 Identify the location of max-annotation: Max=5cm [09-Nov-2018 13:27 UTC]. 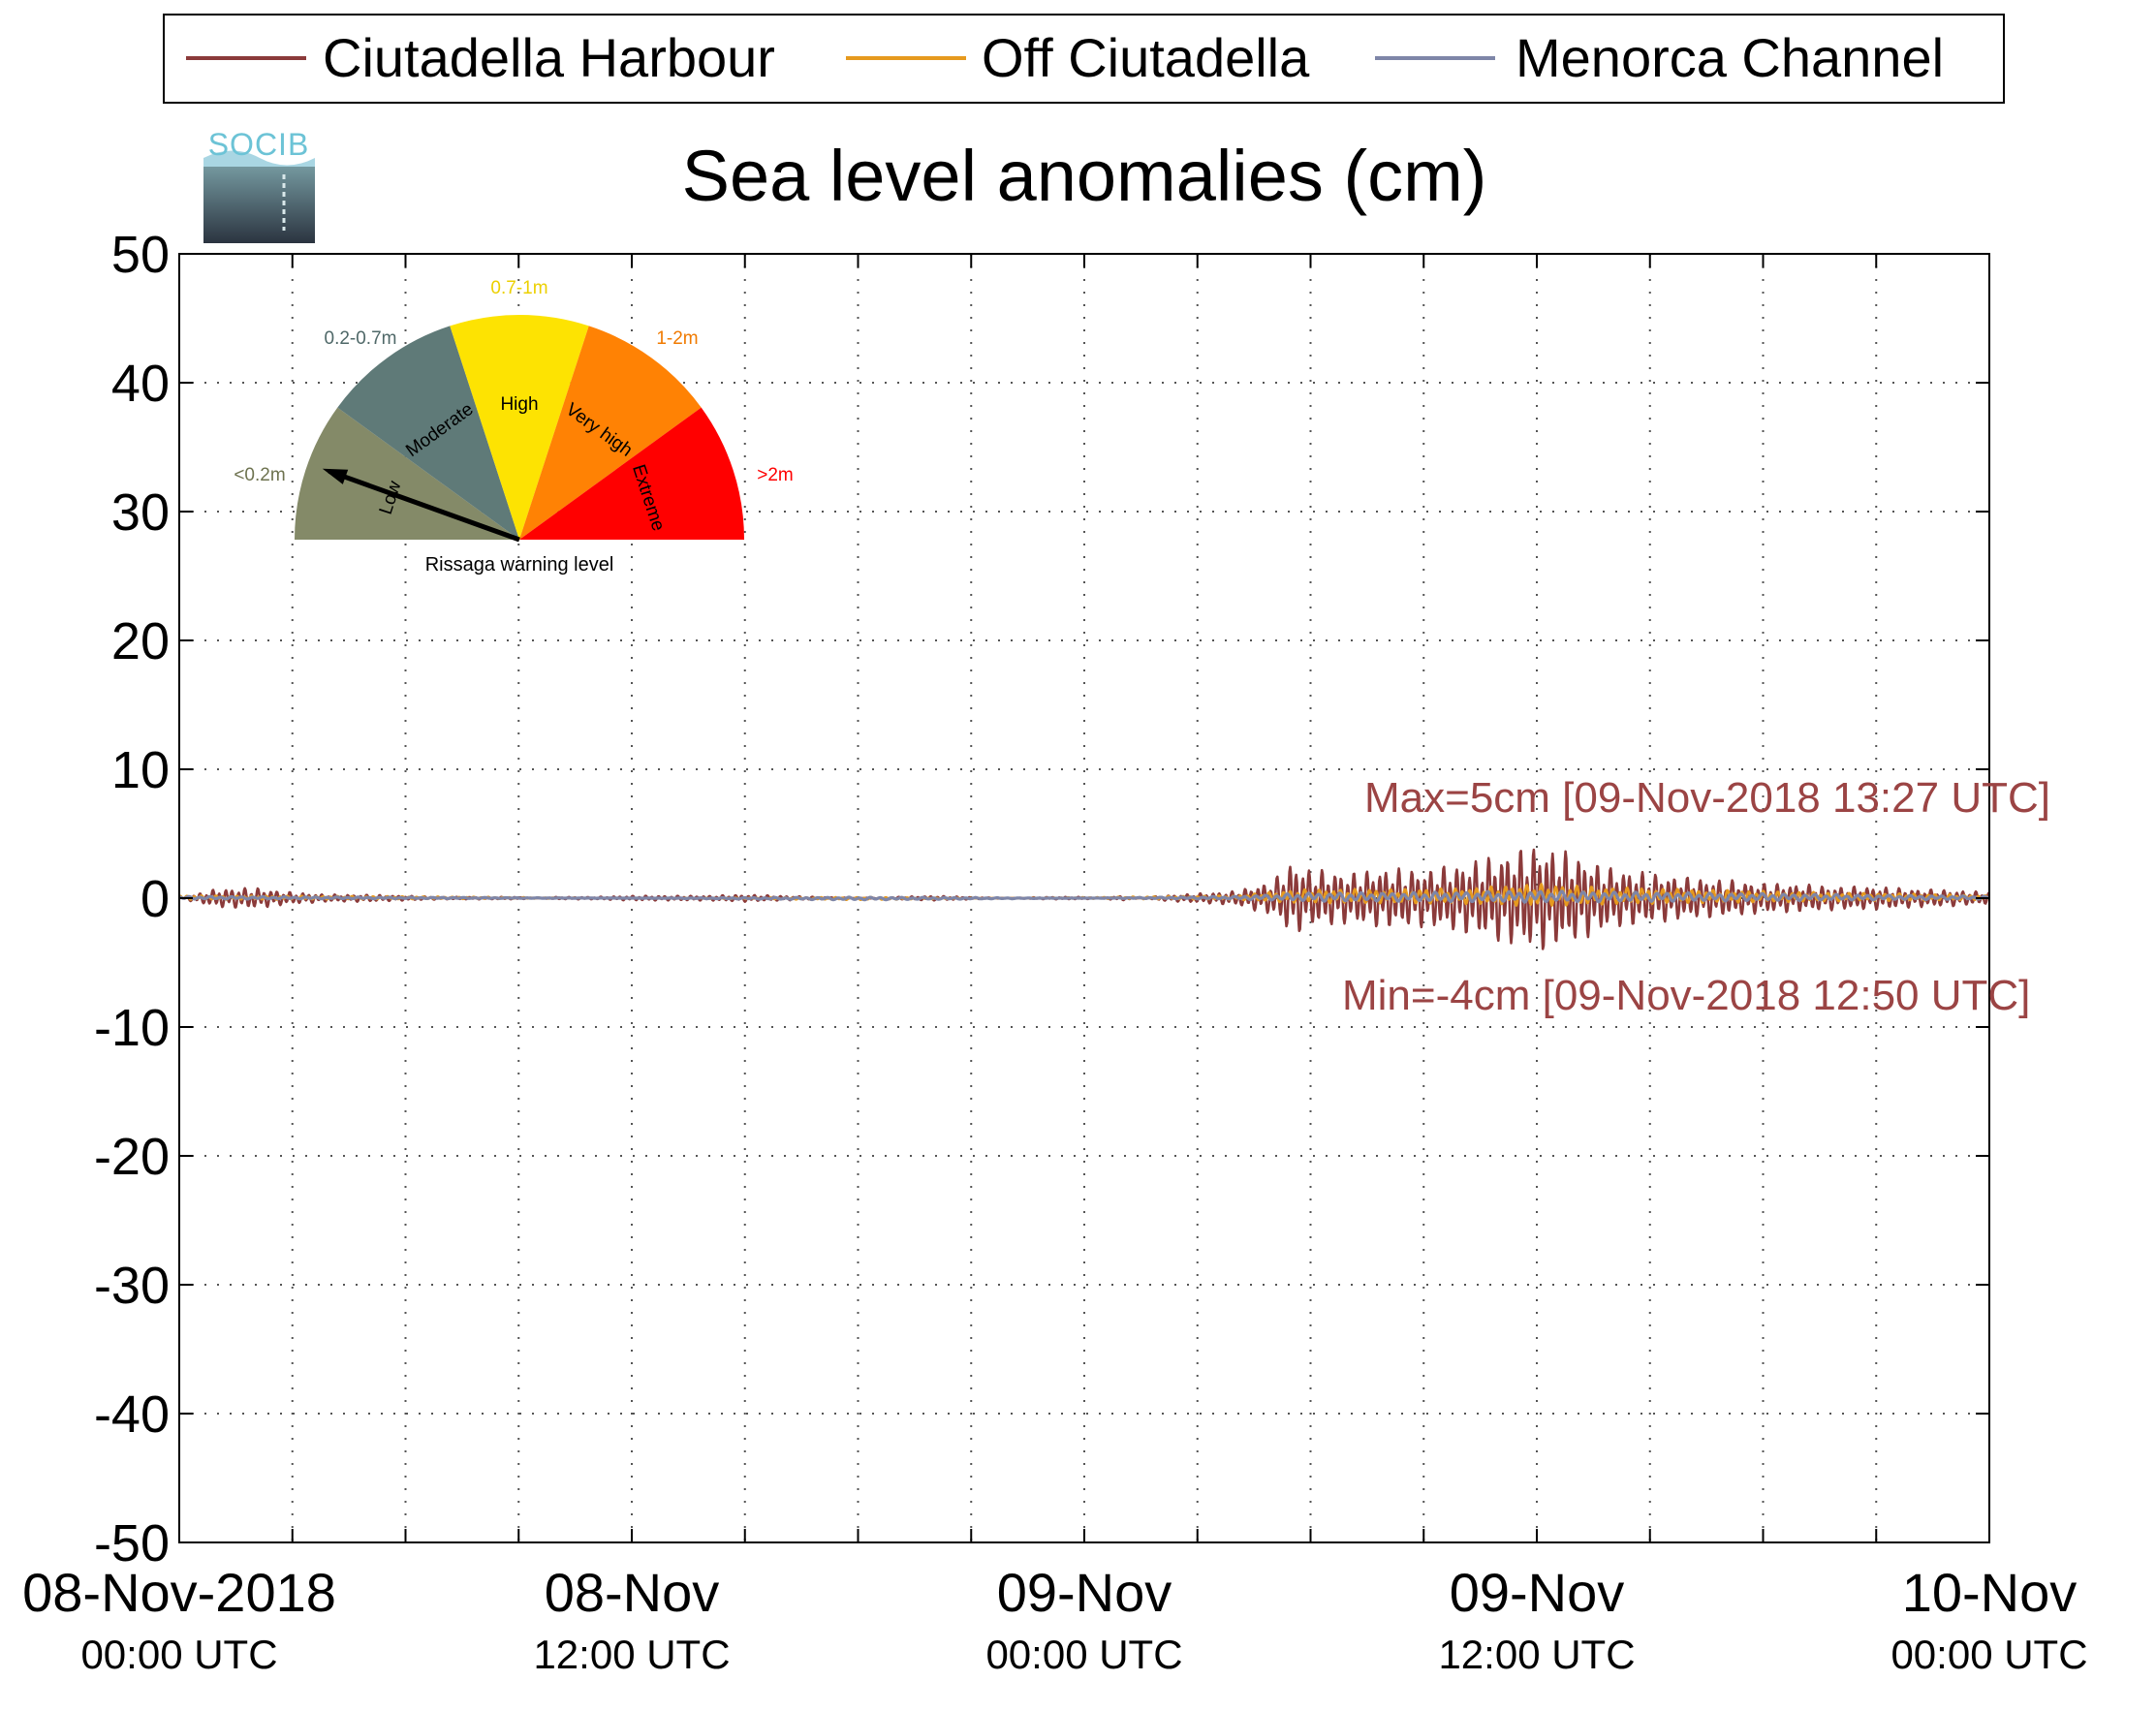
(1707, 798).